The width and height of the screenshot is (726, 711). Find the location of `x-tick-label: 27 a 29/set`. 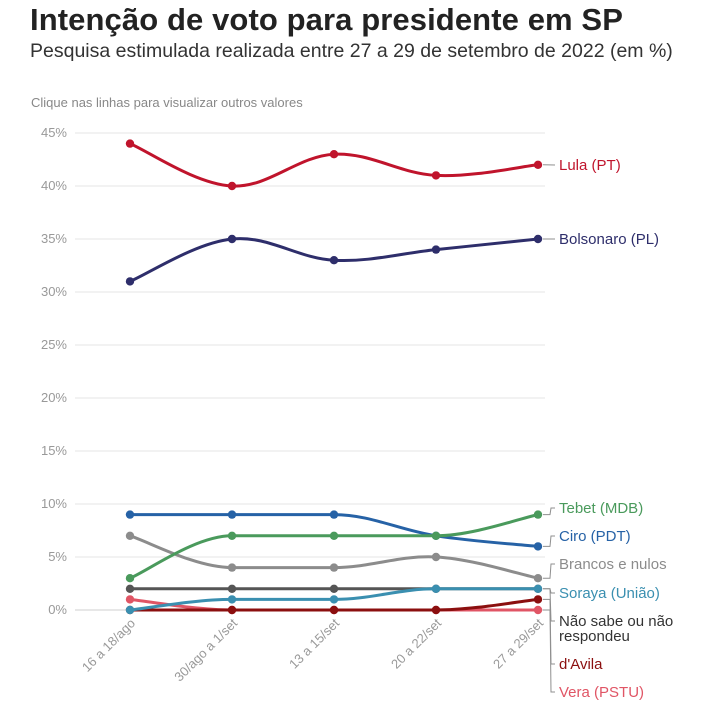

x-tick-label: 27 a 29/set is located at coordinates (518, 643).